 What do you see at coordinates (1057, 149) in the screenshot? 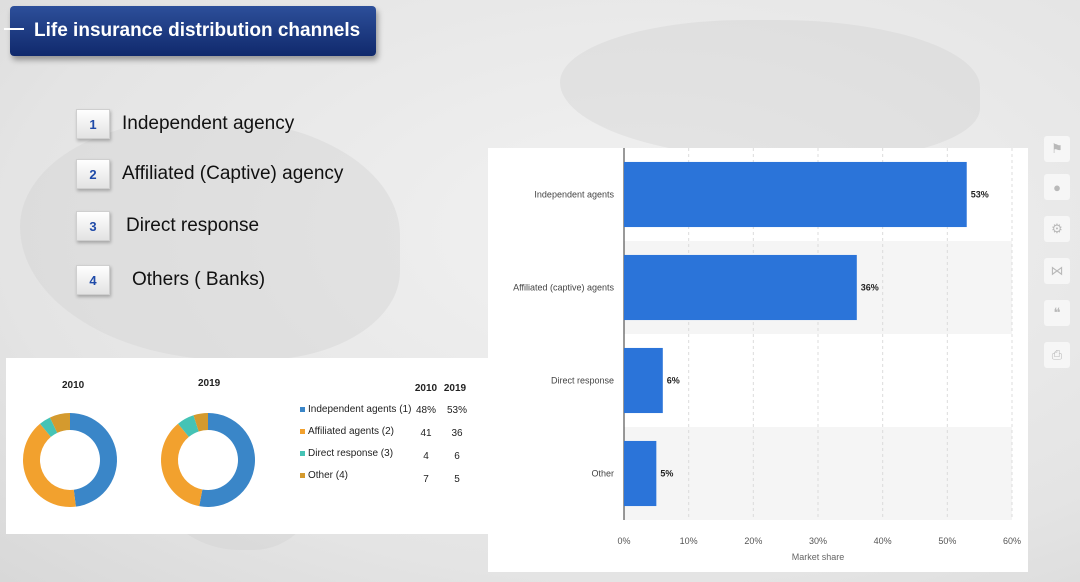
I see `bookmark-icon: ⚑` at bounding box center [1057, 149].